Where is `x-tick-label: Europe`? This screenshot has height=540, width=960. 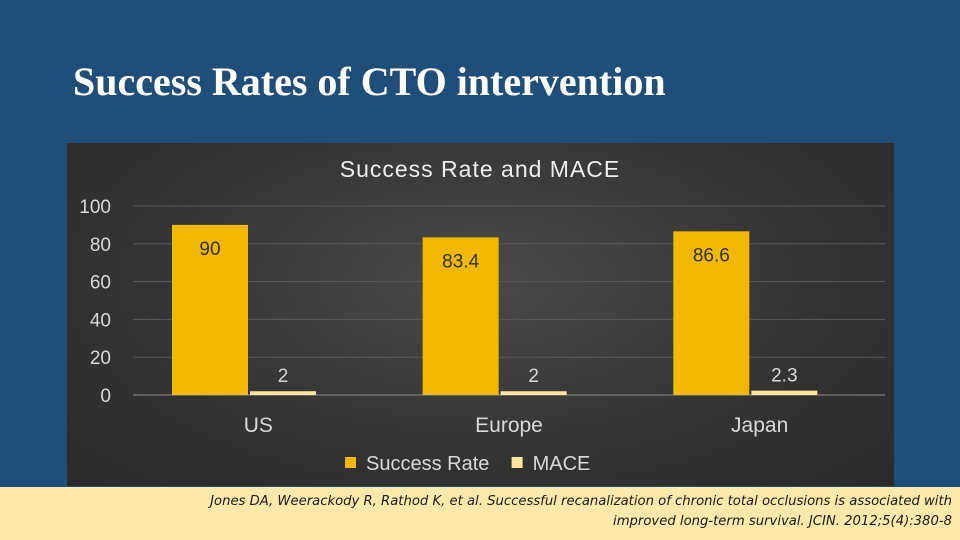 x-tick-label: Europe is located at coordinates (509, 425).